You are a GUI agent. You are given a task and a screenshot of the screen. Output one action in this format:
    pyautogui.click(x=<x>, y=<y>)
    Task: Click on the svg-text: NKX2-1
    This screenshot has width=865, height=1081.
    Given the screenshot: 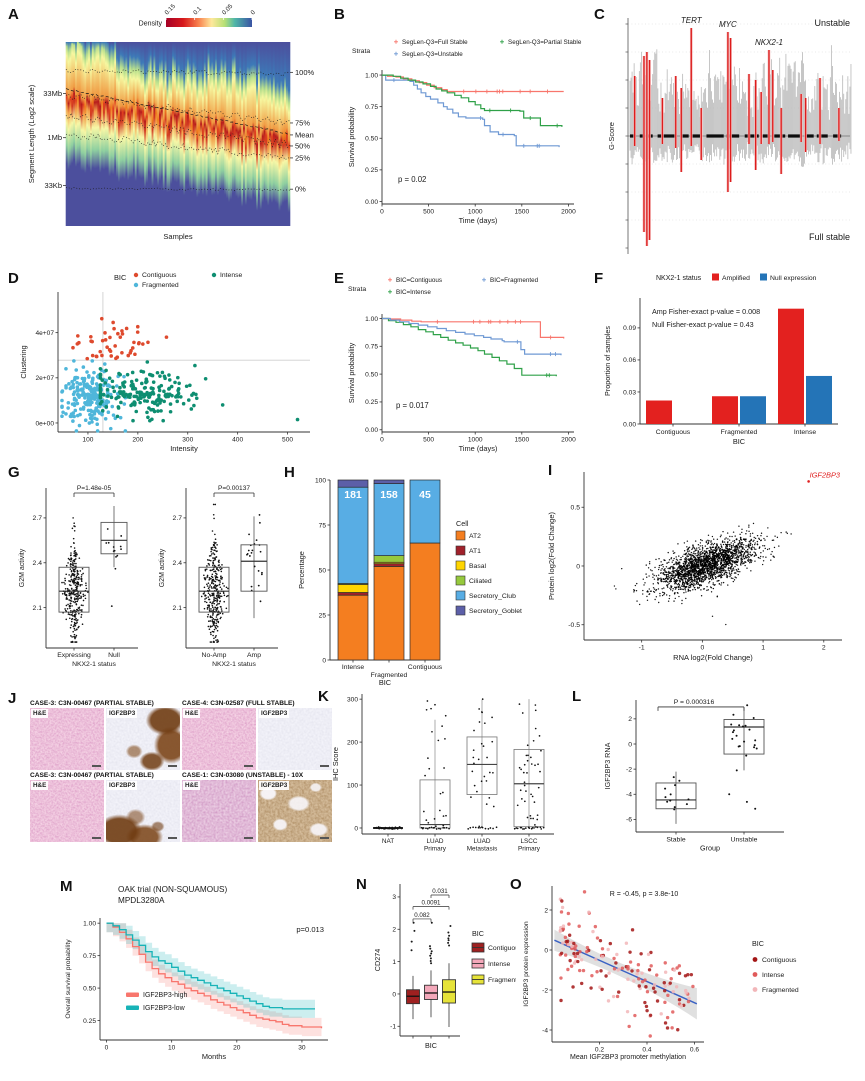 What is the action you would take?
    pyautogui.click(x=769, y=42)
    